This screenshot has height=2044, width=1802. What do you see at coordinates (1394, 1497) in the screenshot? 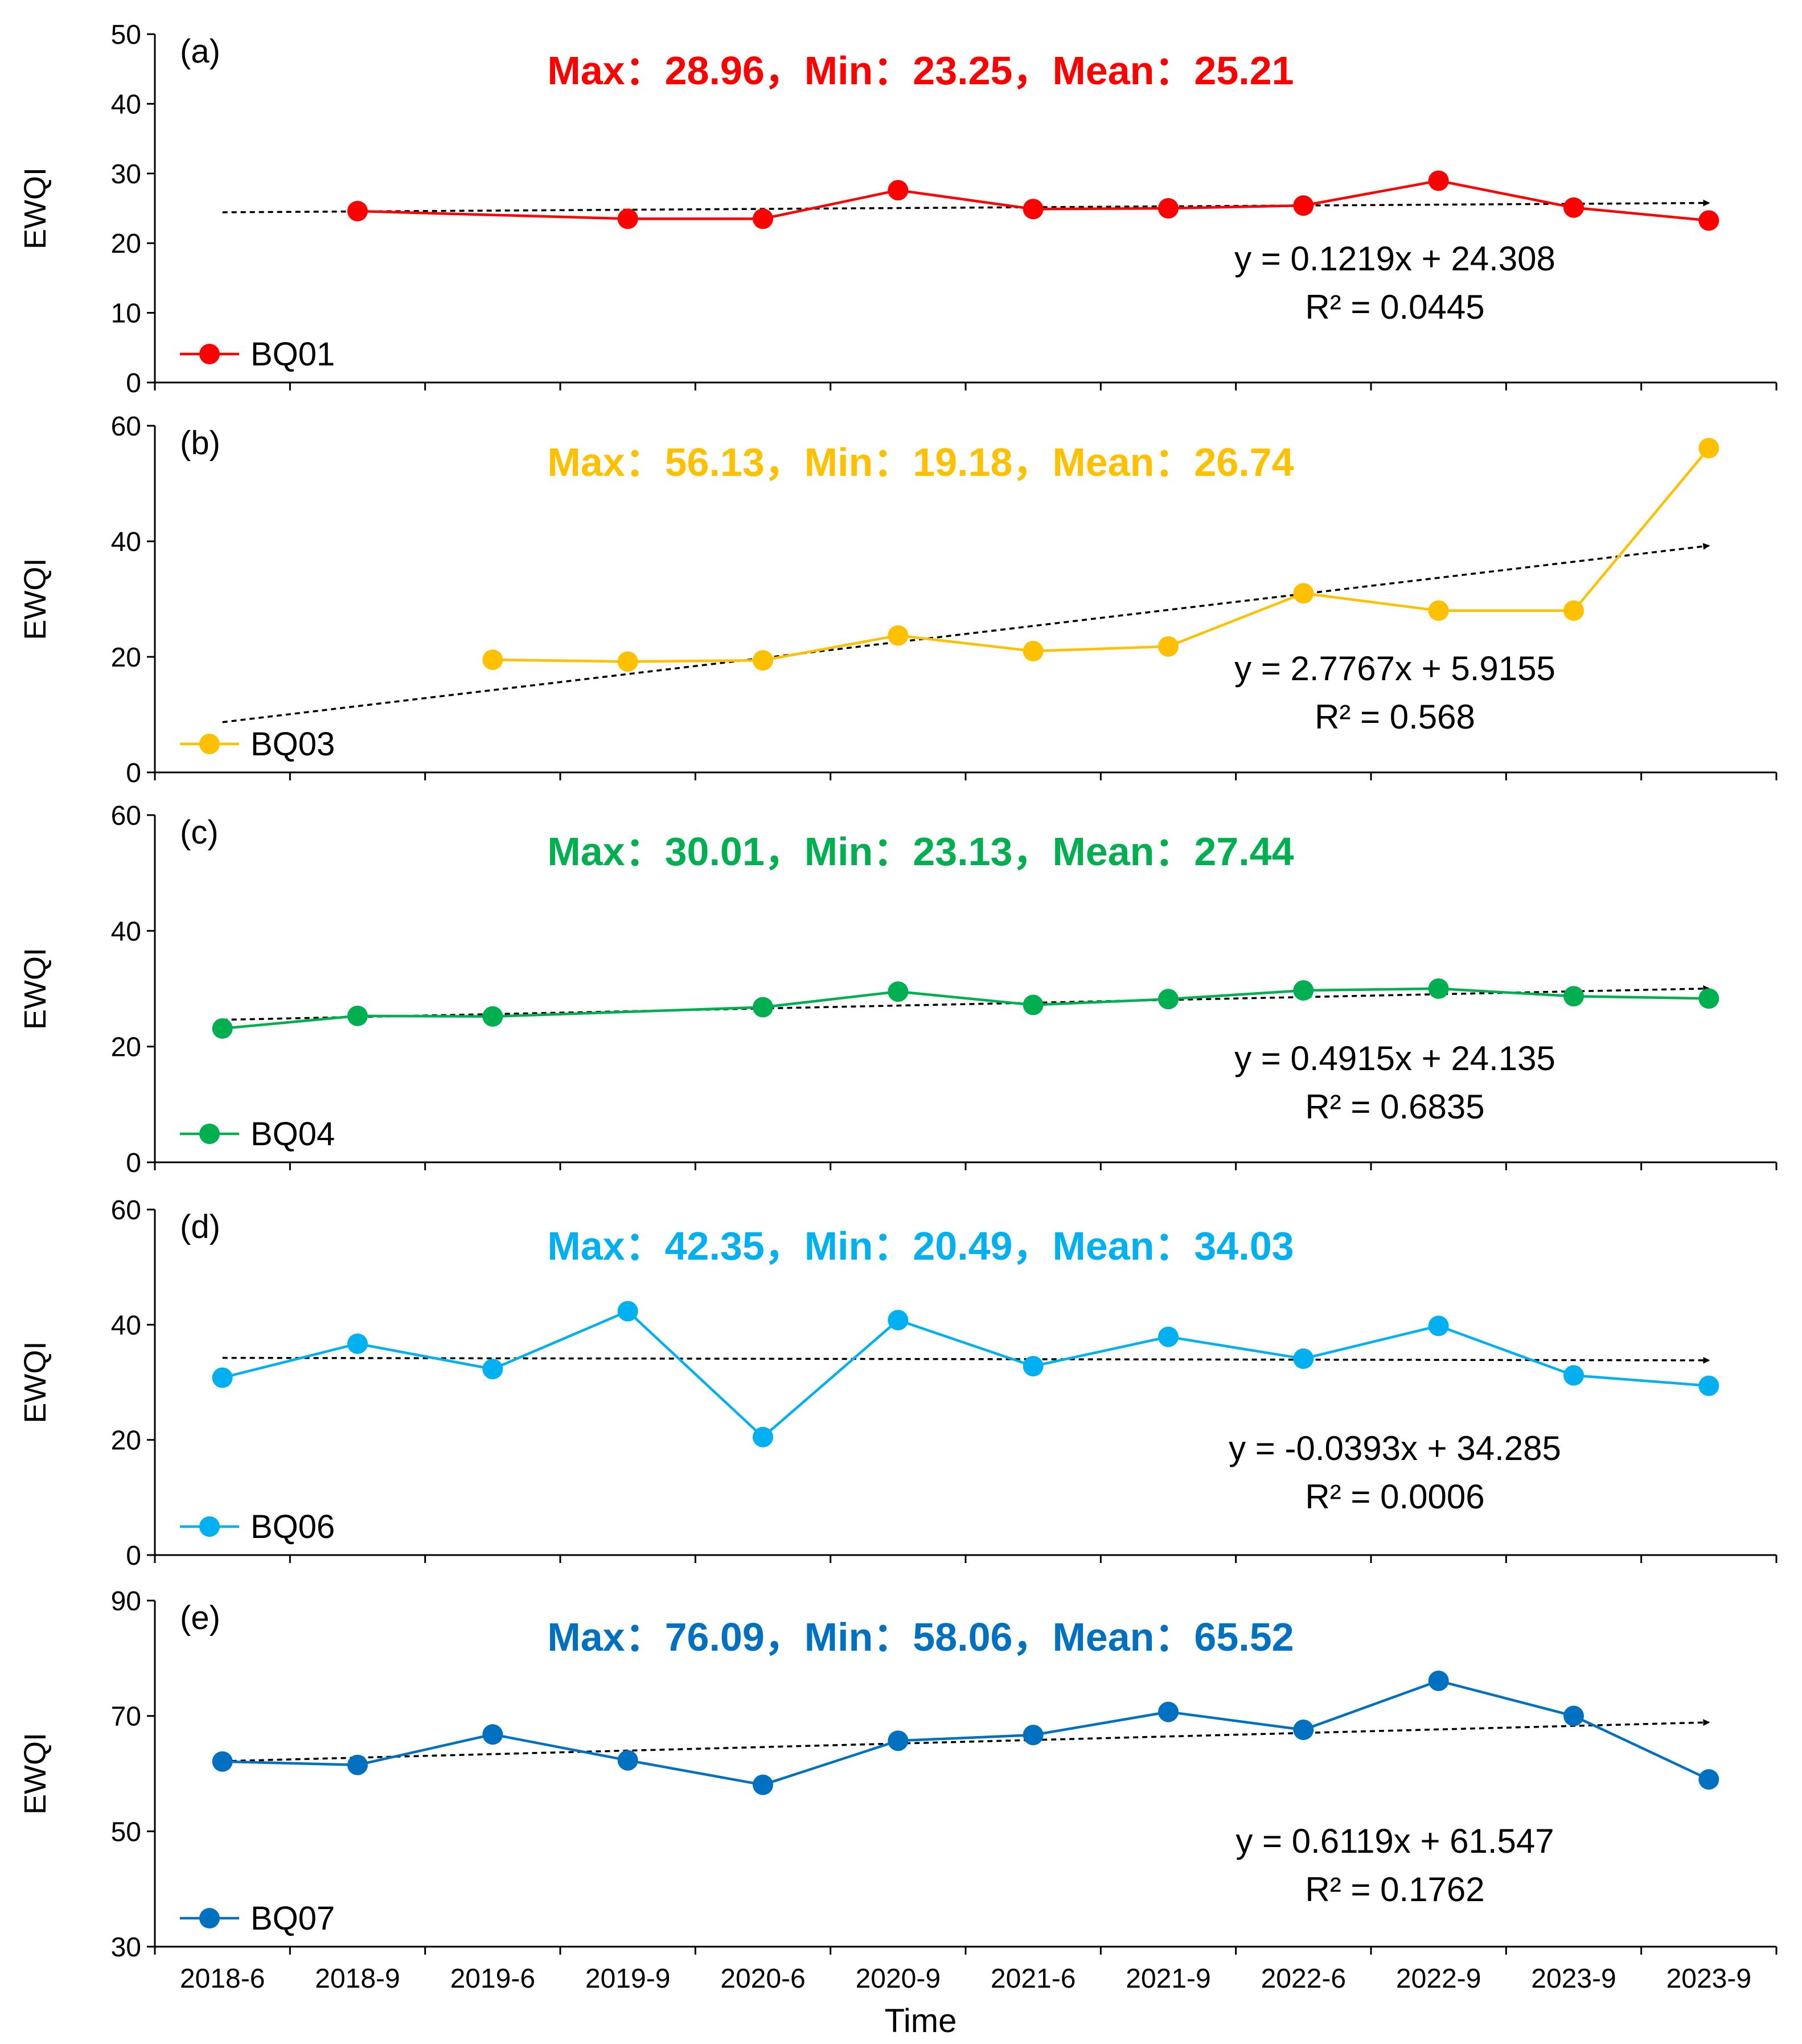
I see `r-squared: R² = 0.0006` at bounding box center [1394, 1497].